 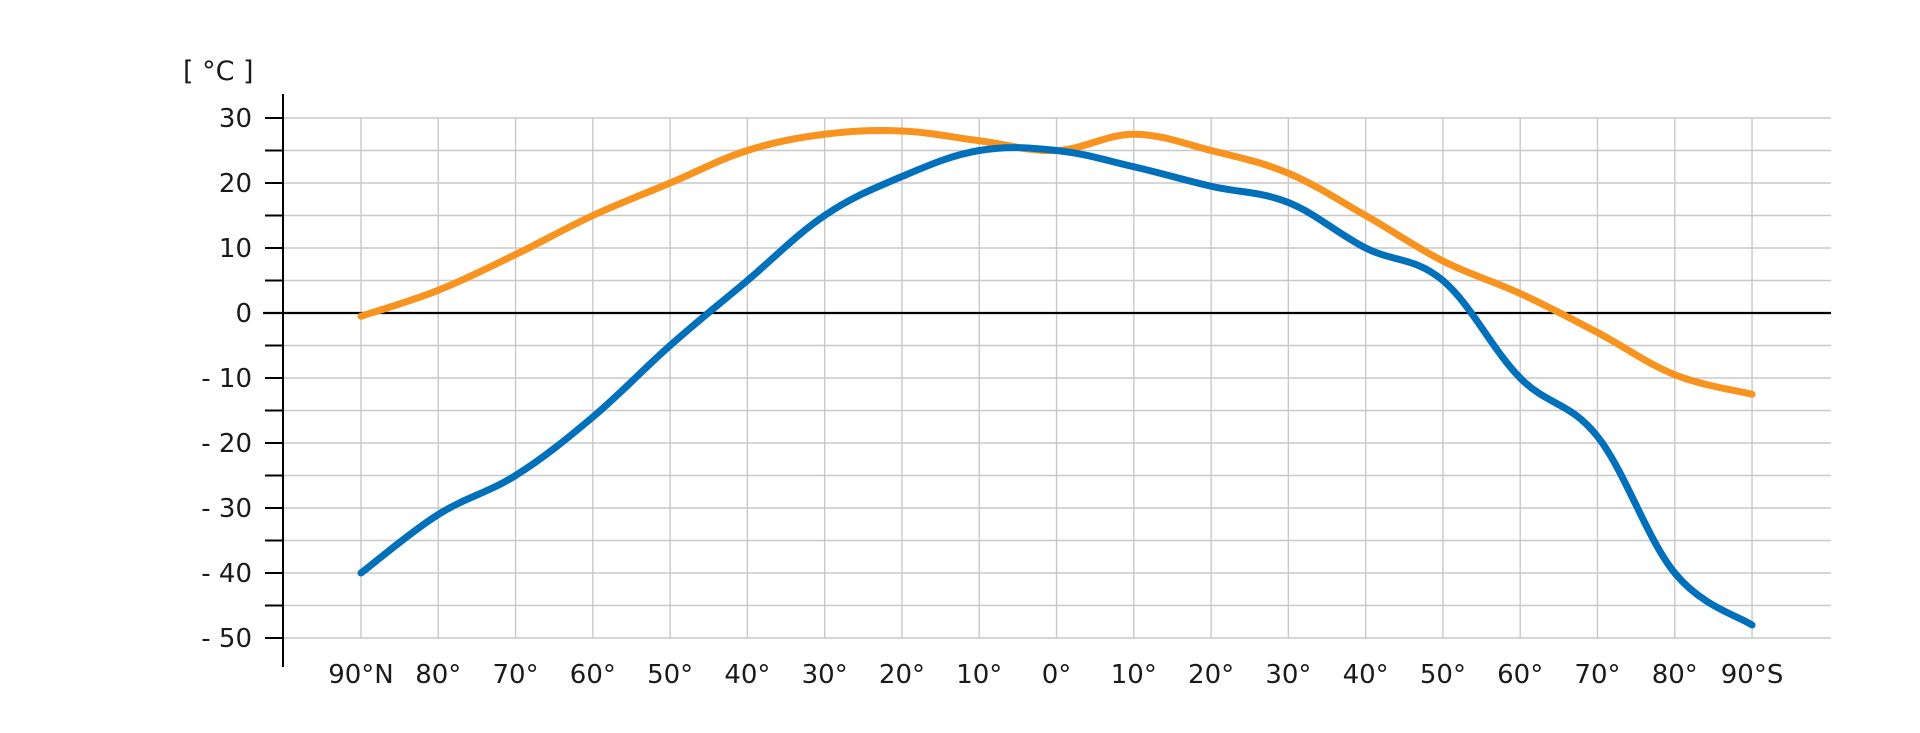 I want to click on y-tick-label: - 10, so click(x=226, y=379).